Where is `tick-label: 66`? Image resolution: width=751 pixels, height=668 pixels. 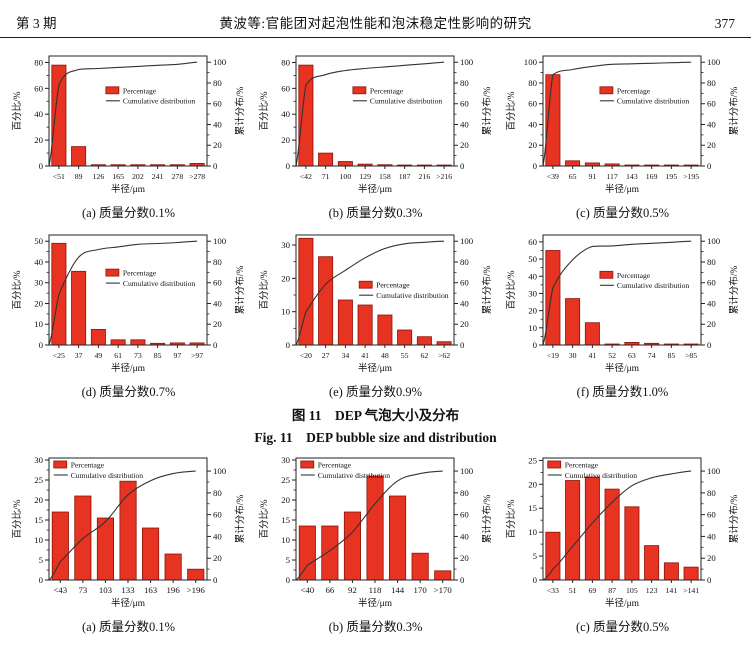 tick-label: 66 is located at coordinates (329, 590).